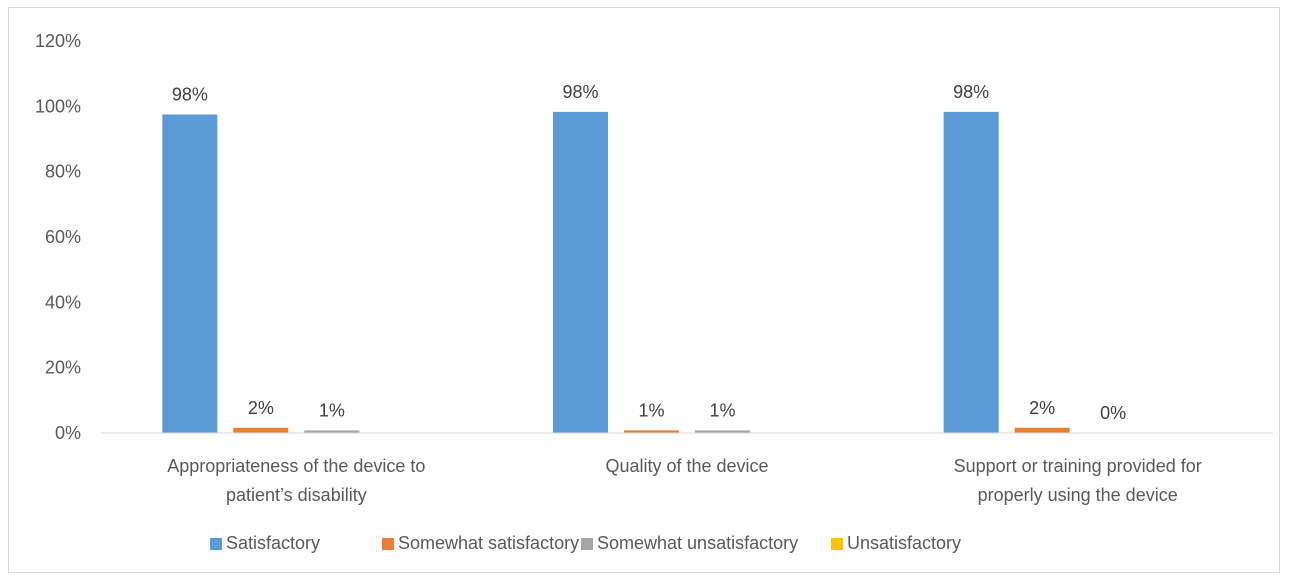 This screenshot has height=580, width=1290. I want to click on y-axis: 0% 20% 40% 60% 80% 100% 120%, so click(58, 237).